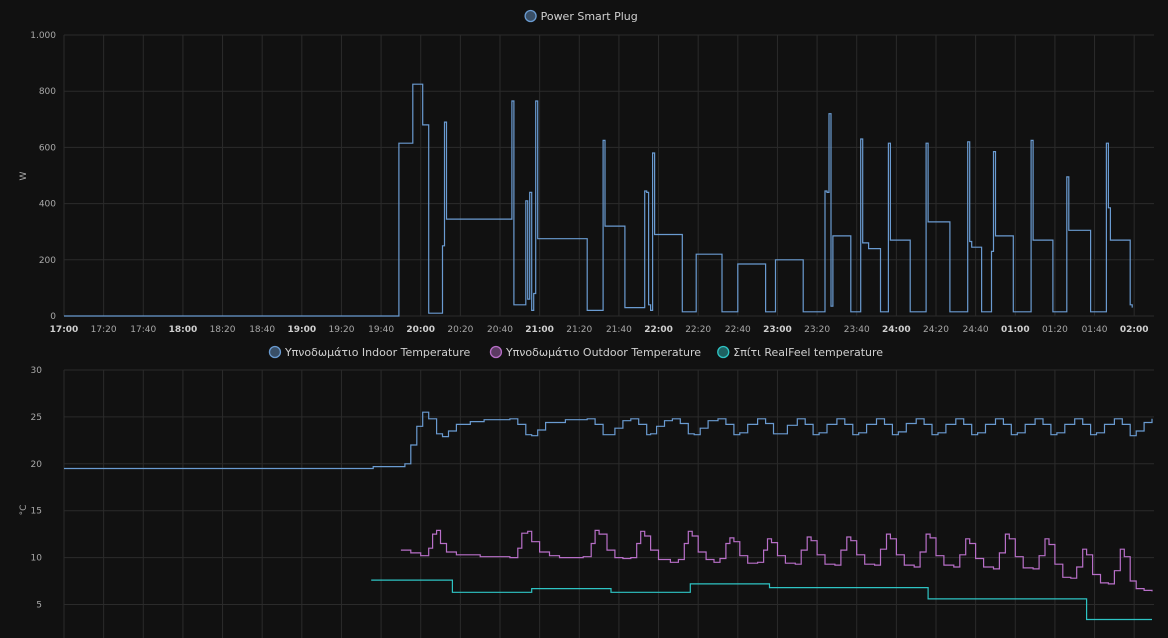  I want to click on x-tick-label: 23:20, so click(817, 330).